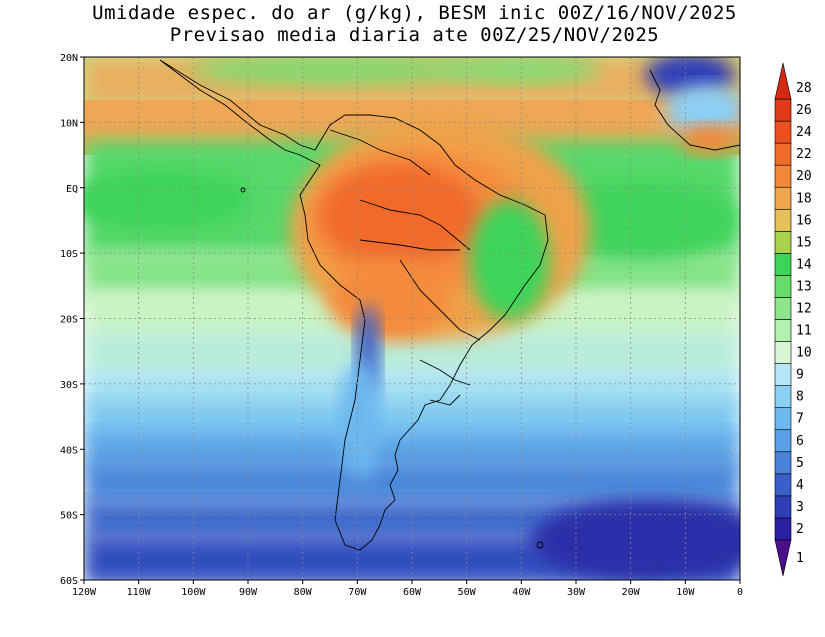 The image size is (825, 637). Describe the element at coordinates (804, 308) in the screenshot. I see `colorbar-label: 12` at that location.